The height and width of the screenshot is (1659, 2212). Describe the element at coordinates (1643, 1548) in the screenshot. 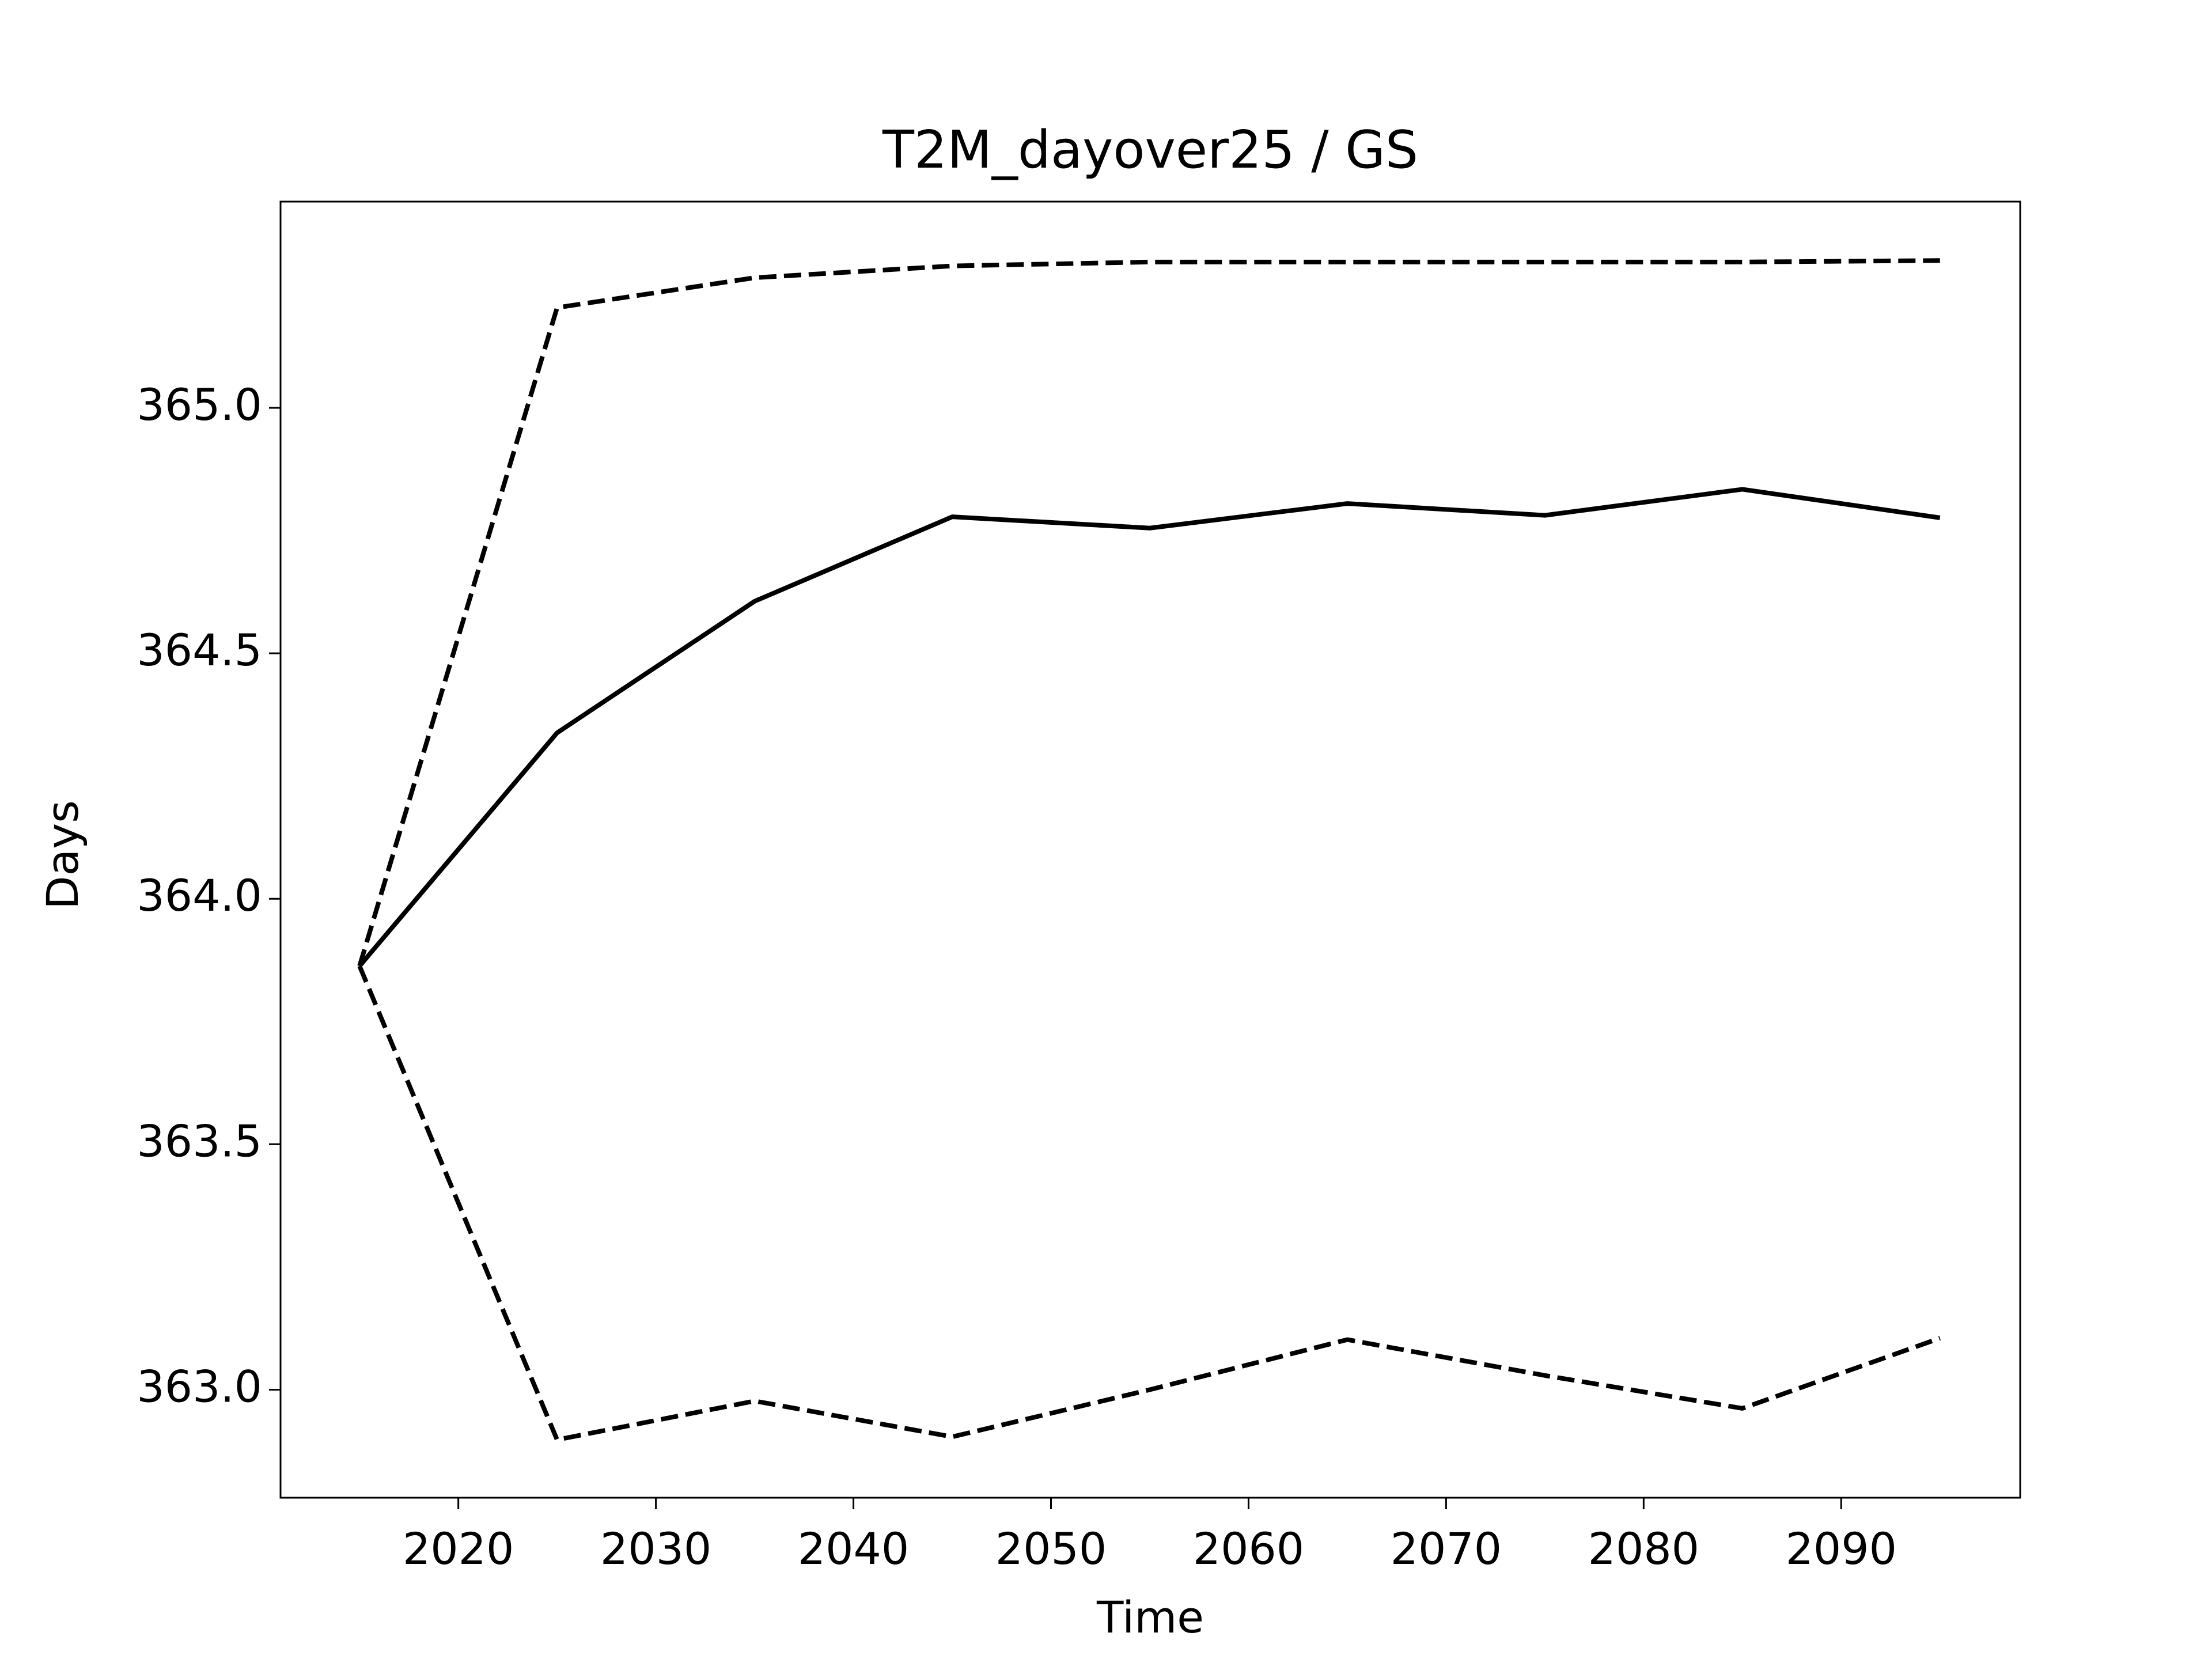

I see `x-tick-label: 2080` at that location.